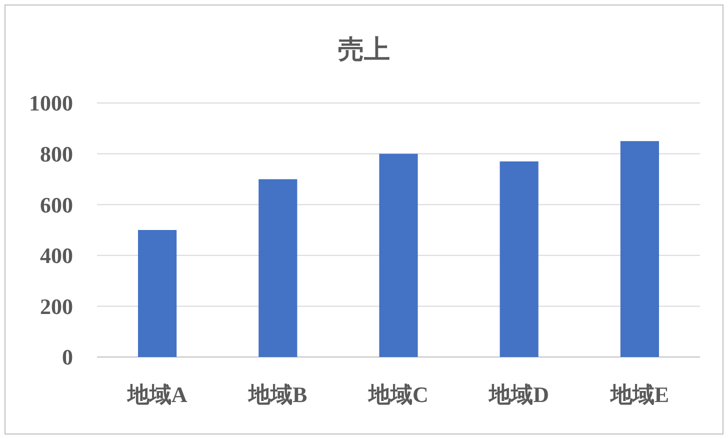 The width and height of the screenshot is (728, 439). I want to click on y-tick-label: 200, so click(56, 306).